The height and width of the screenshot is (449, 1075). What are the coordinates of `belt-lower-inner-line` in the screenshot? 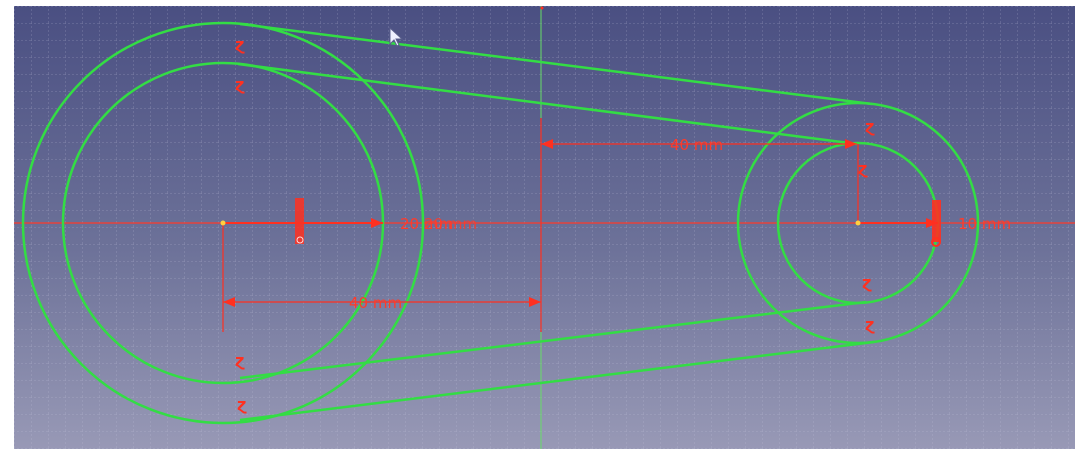 It's located at (553, 340).